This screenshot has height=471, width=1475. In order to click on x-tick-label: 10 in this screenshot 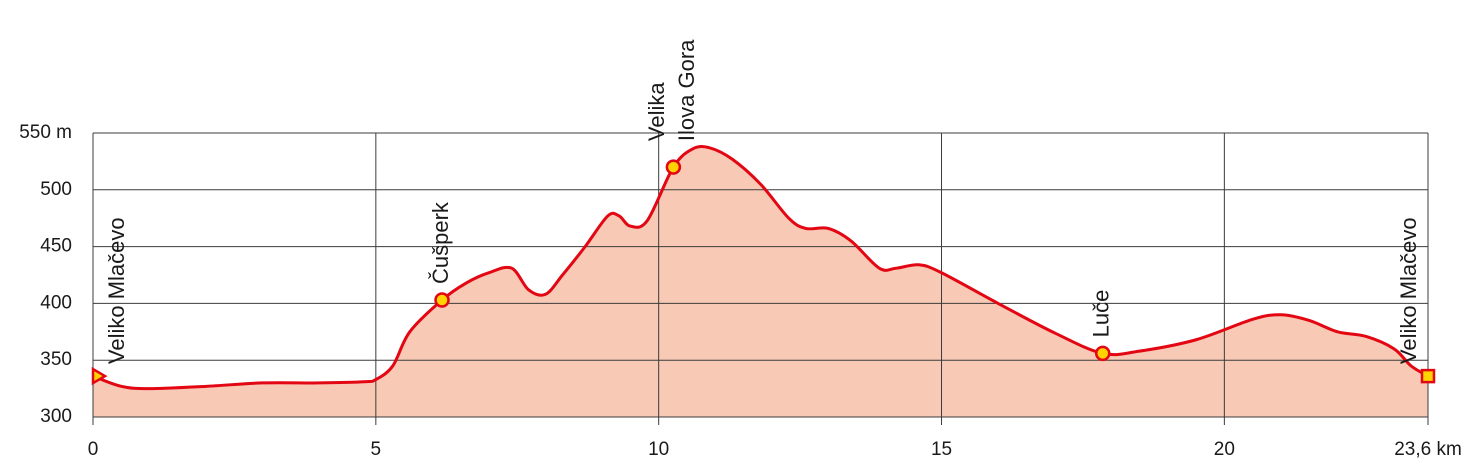, I will do `click(658, 449)`.